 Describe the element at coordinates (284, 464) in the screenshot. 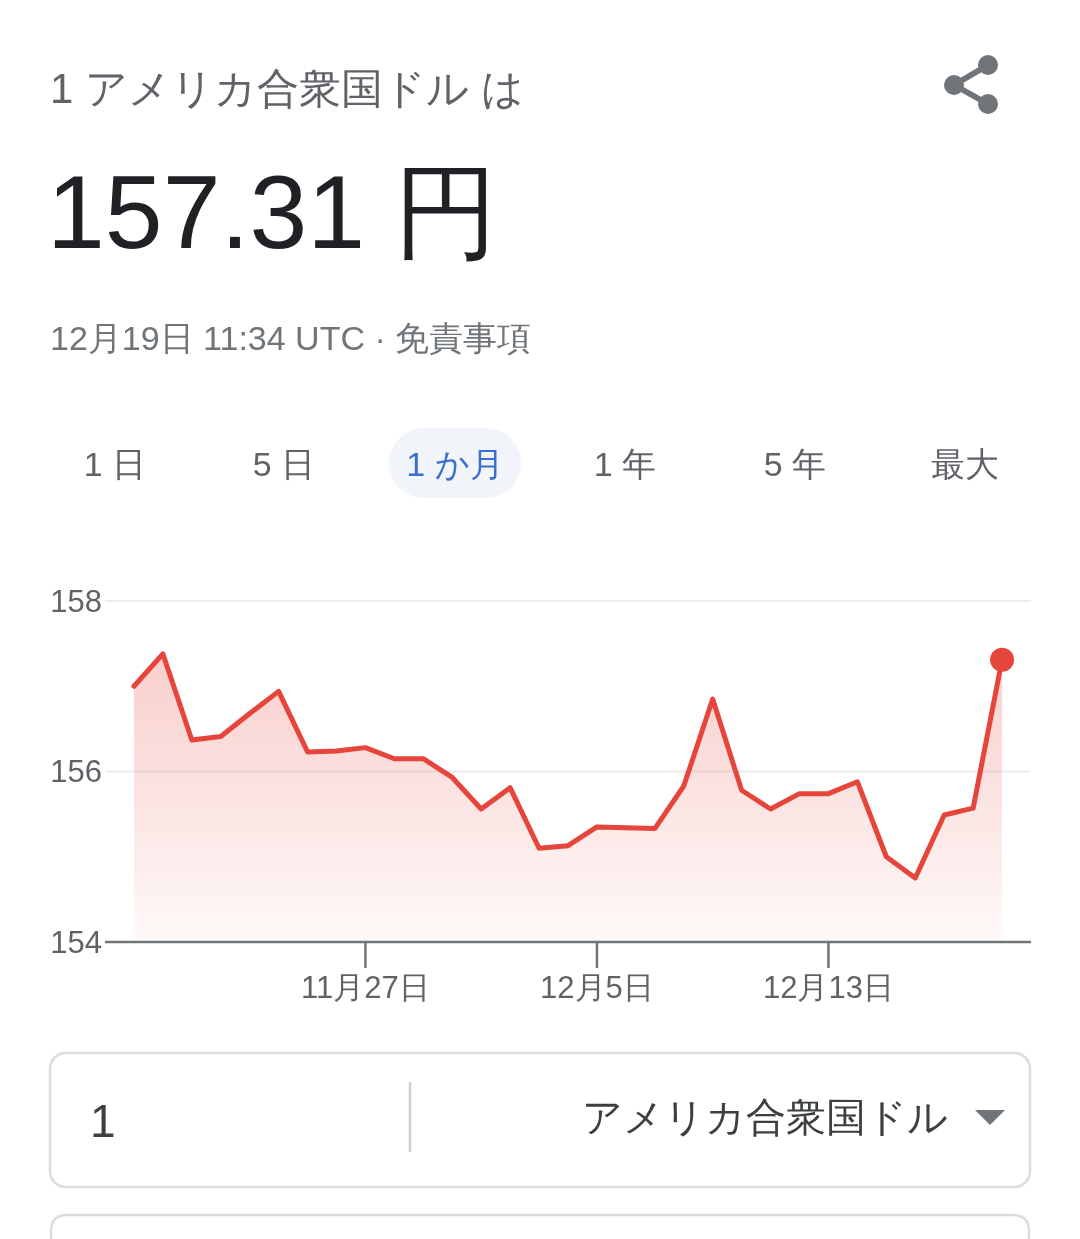

I see `text: 5 日` at that location.